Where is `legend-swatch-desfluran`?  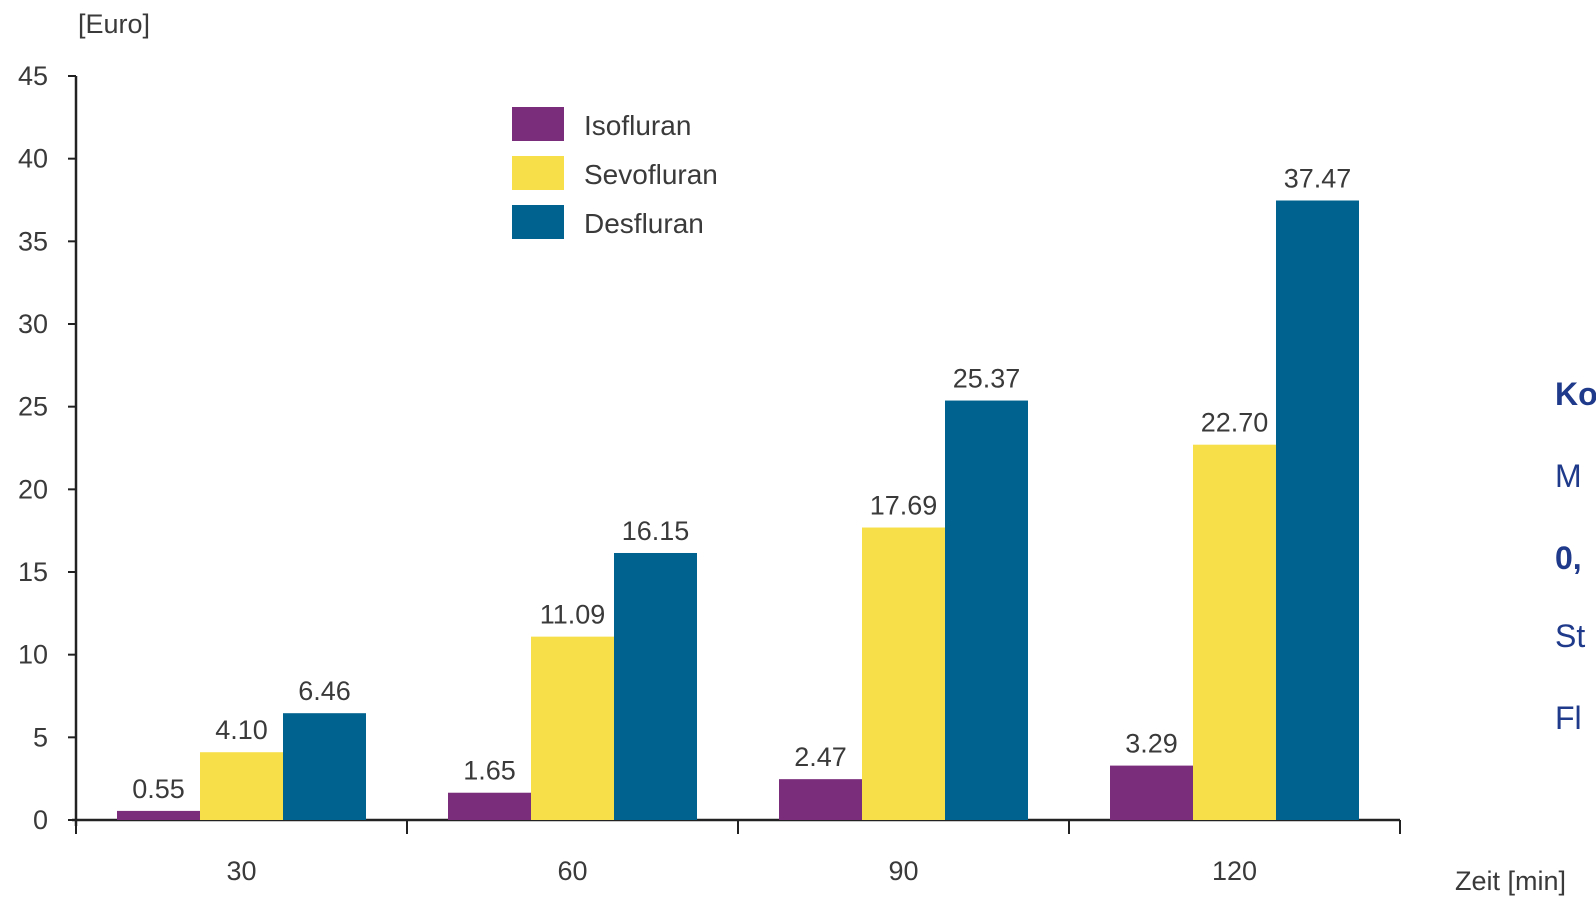 legend-swatch-desfluran is located at coordinates (538, 222).